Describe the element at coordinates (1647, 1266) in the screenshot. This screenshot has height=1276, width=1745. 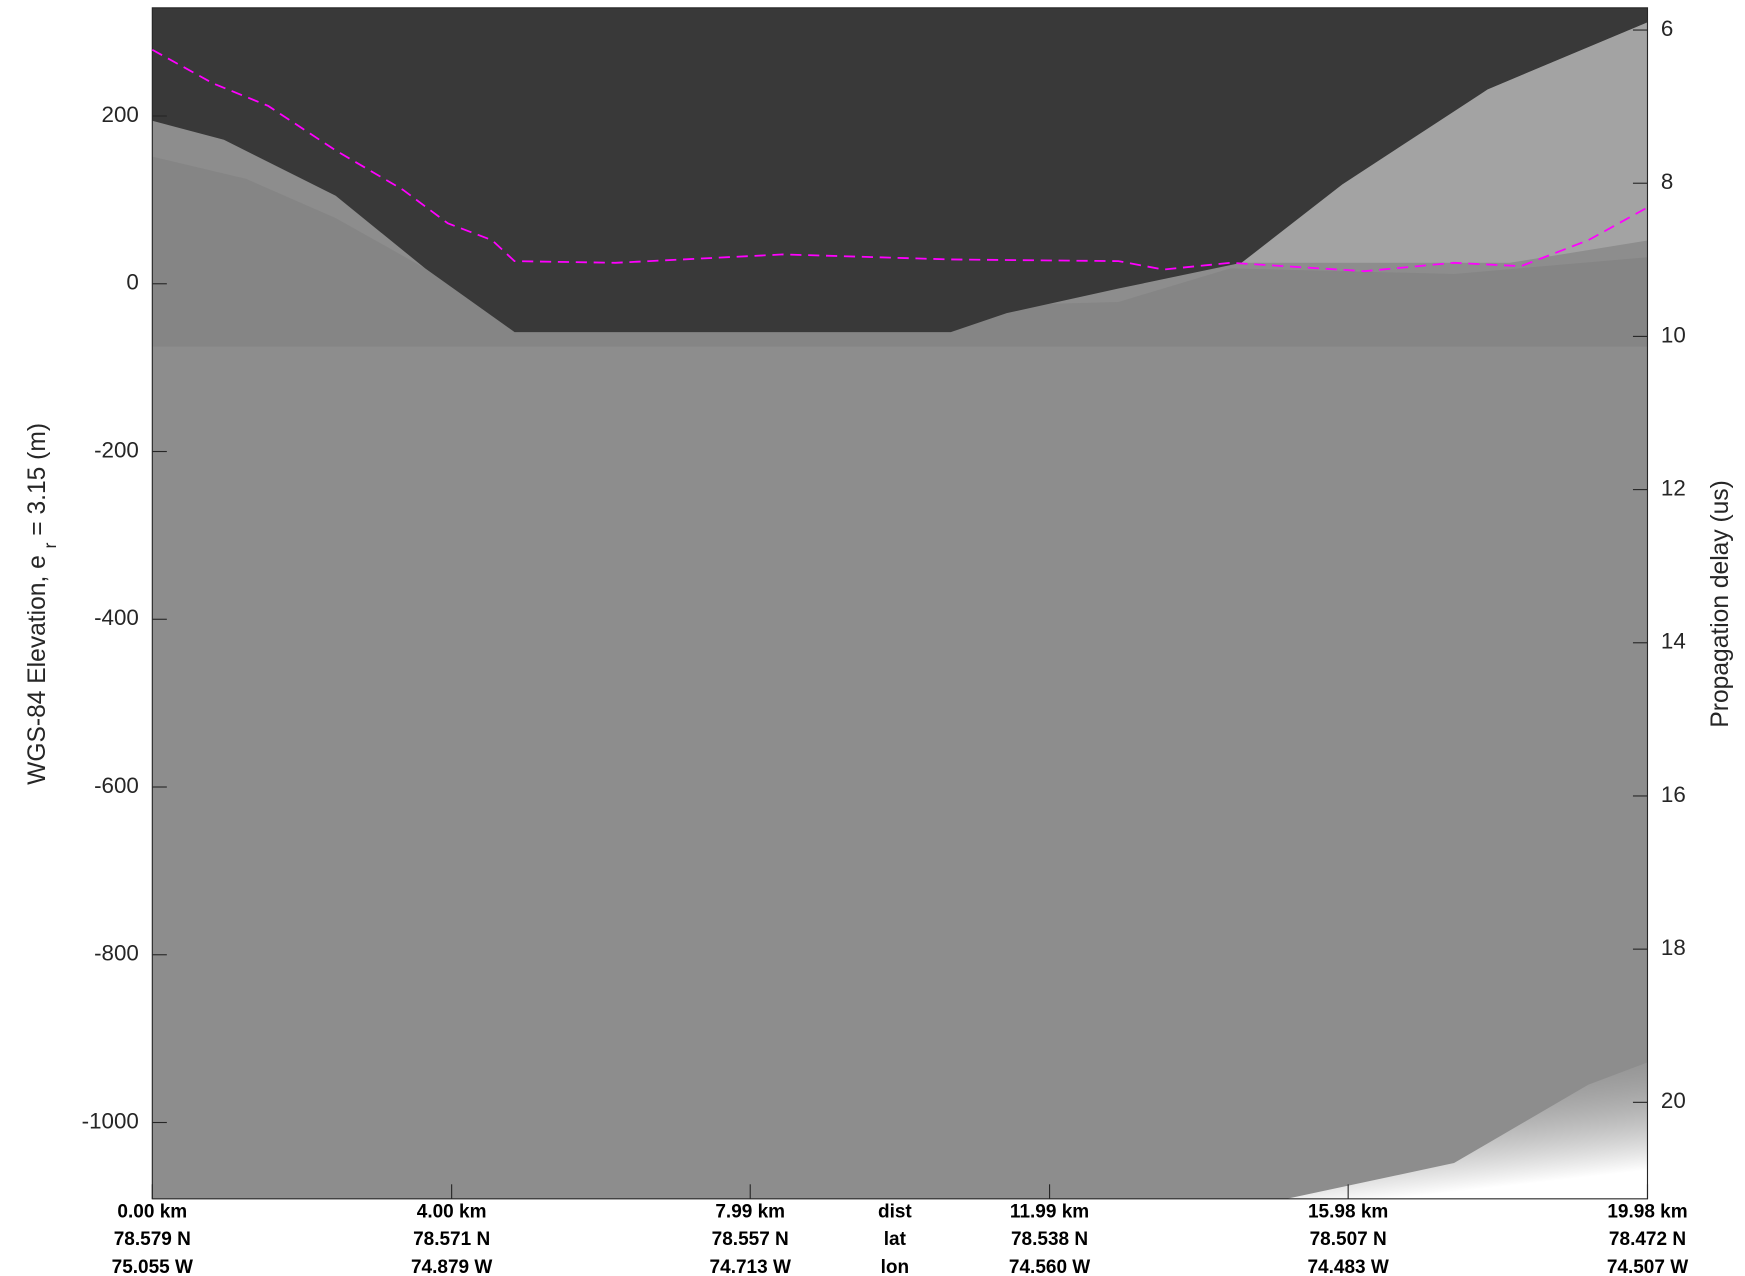
I see `lon-label: 74.507 W` at that location.